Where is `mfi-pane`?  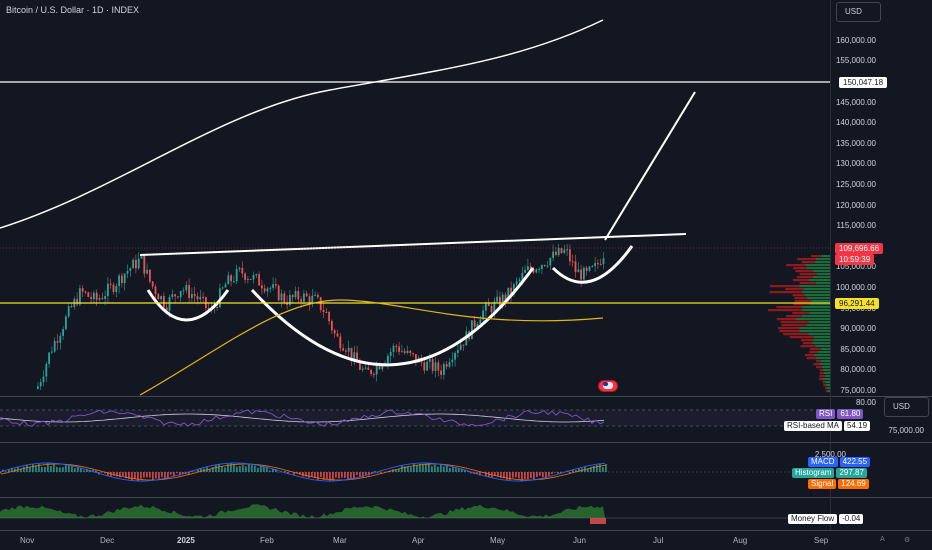 mfi-pane is located at coordinates (415, 514).